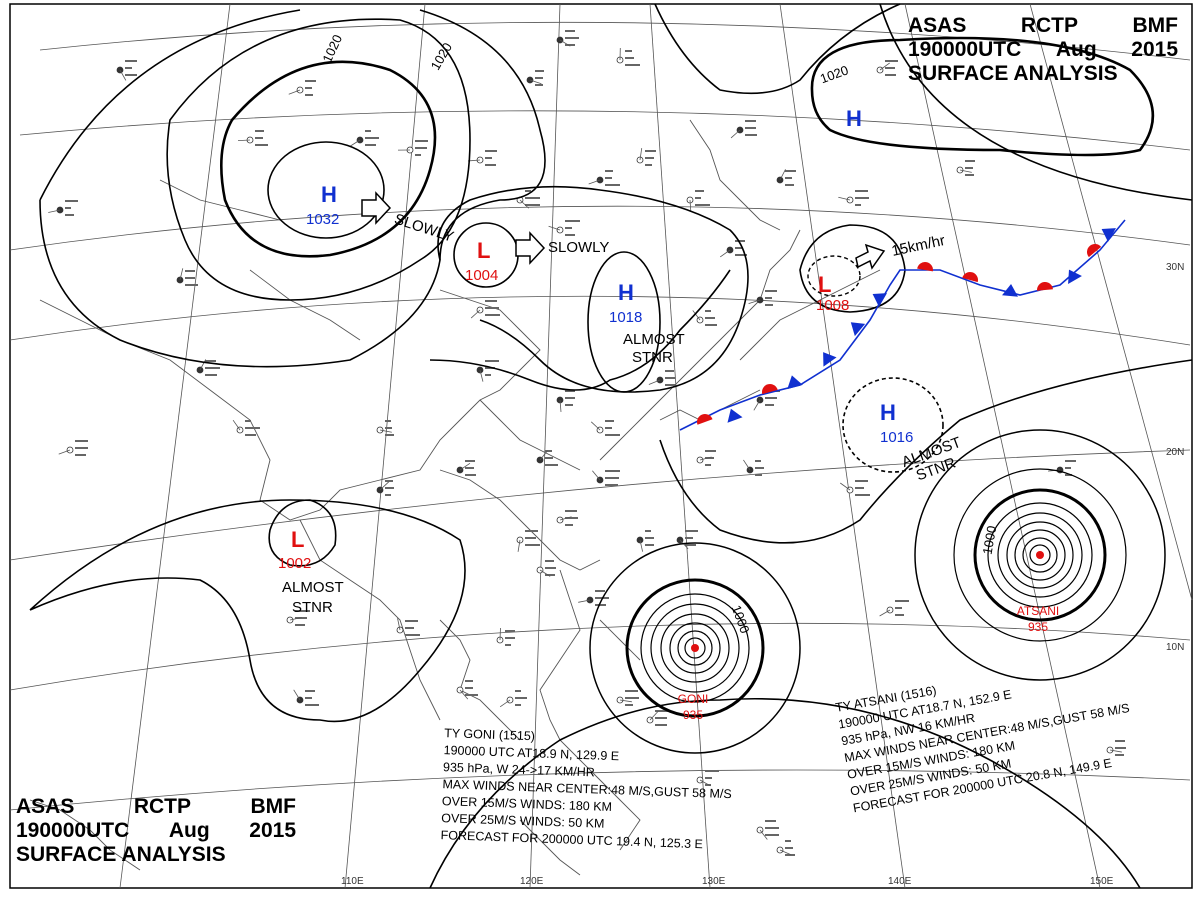  I want to click on header-month: Aug, so click(1076, 49).